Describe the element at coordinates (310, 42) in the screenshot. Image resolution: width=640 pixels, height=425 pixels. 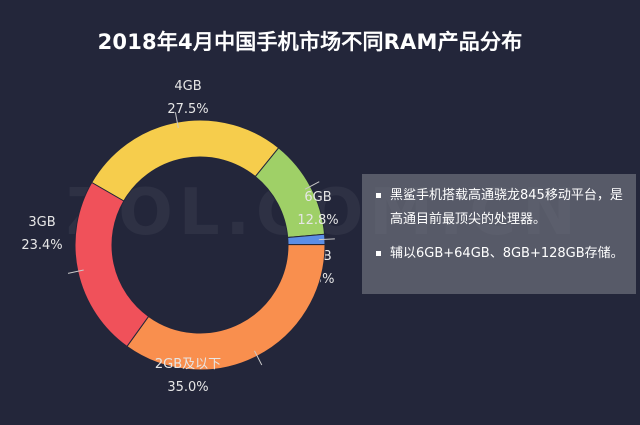
I see `chart-title: 2018年4月中国手机市场不同RAM产品分布` at that location.